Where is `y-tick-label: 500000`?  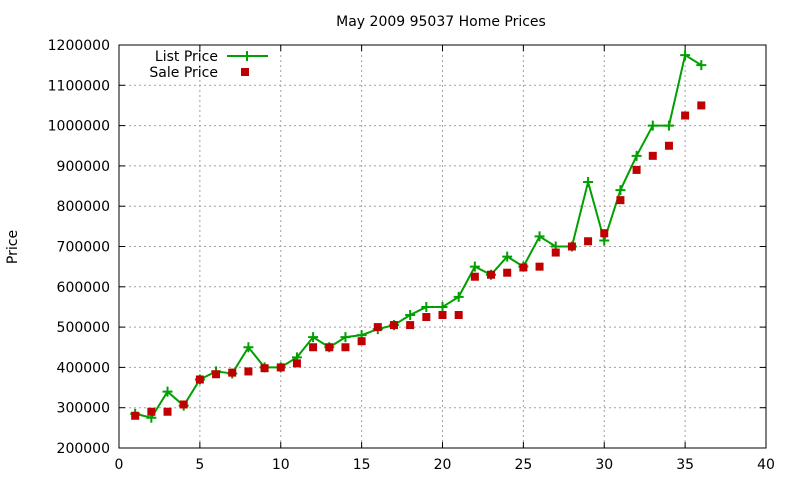 y-tick-label: 500000 is located at coordinates (83, 328).